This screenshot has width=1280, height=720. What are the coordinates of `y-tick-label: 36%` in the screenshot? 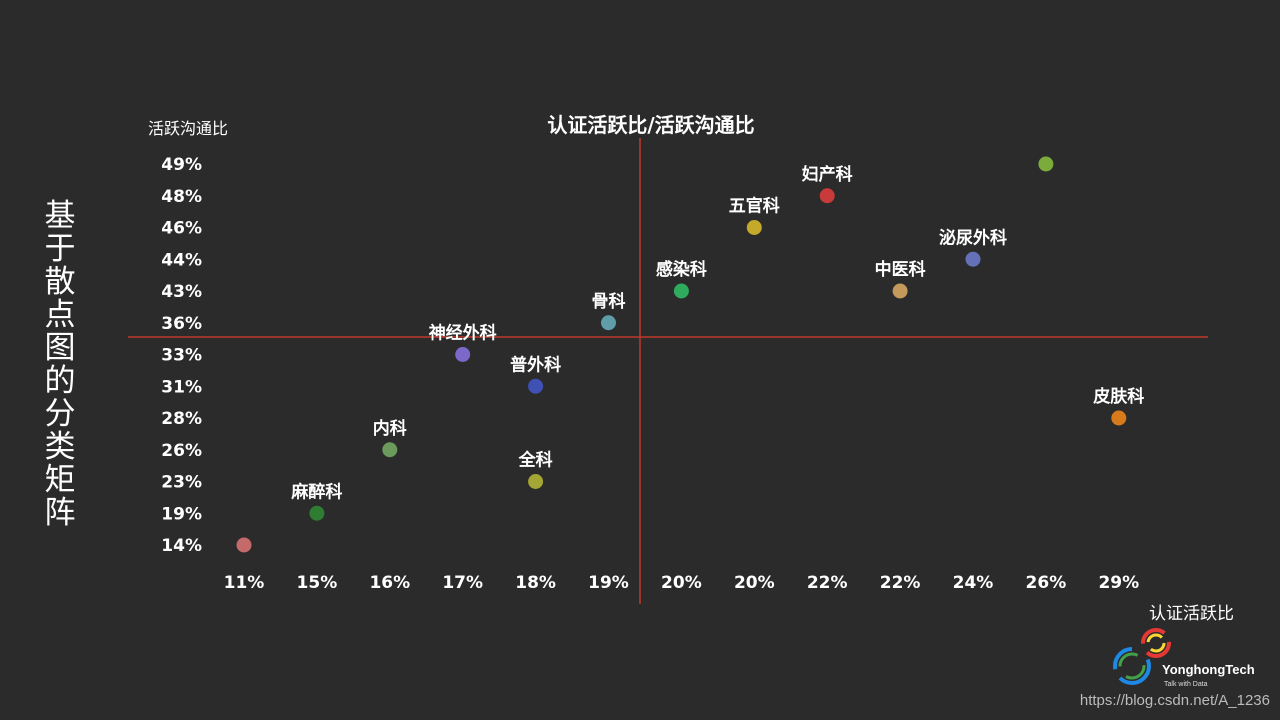 It's located at (181, 324).